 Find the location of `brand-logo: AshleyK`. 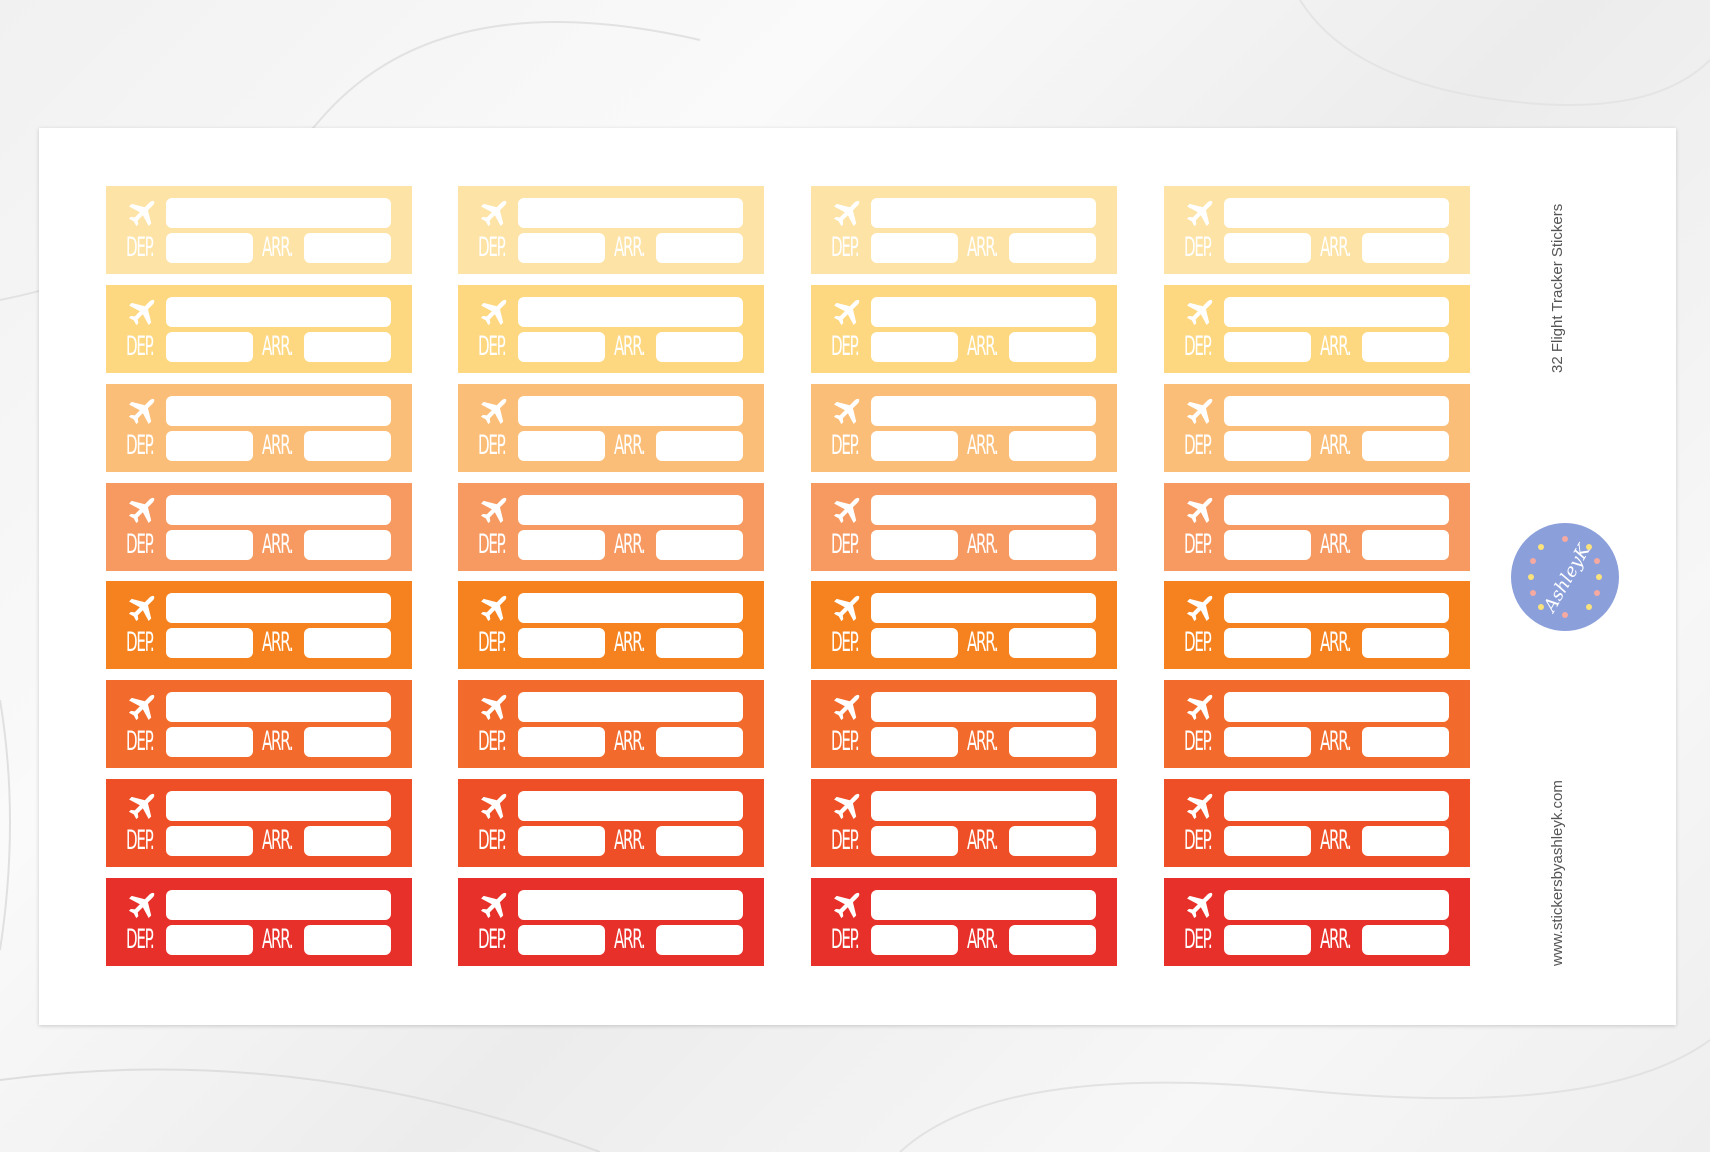

brand-logo: AshleyK is located at coordinates (1565, 577).